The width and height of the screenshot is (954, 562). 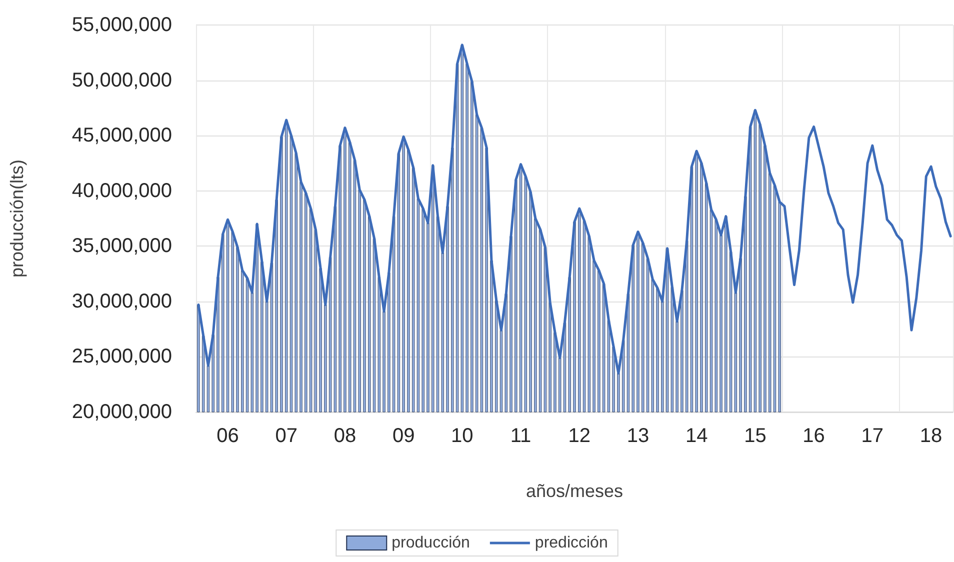 What do you see at coordinates (122, 25) in the screenshot?
I see `y-tick-label: 55,000,000` at bounding box center [122, 25].